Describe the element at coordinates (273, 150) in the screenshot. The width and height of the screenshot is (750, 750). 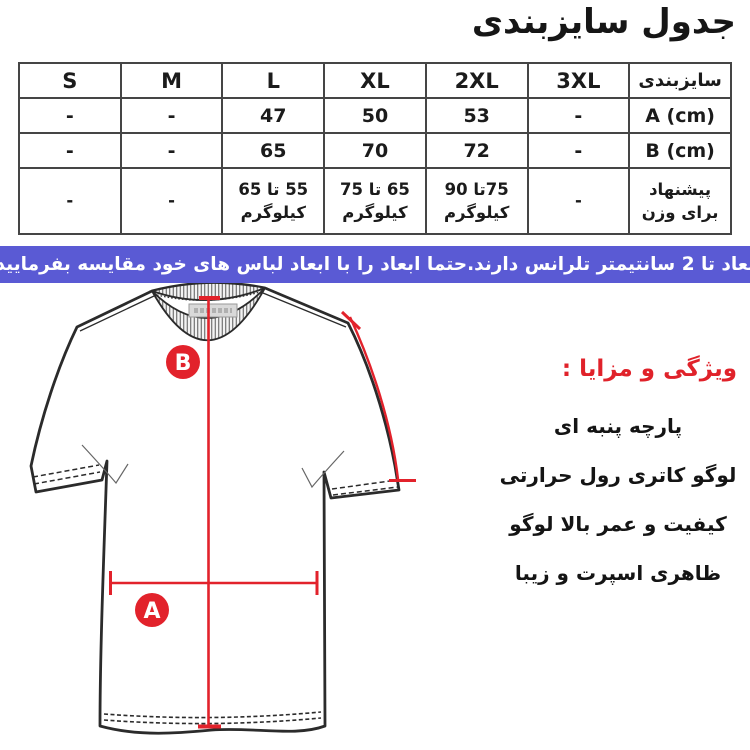
I see `cell-b-l: 65` at that location.